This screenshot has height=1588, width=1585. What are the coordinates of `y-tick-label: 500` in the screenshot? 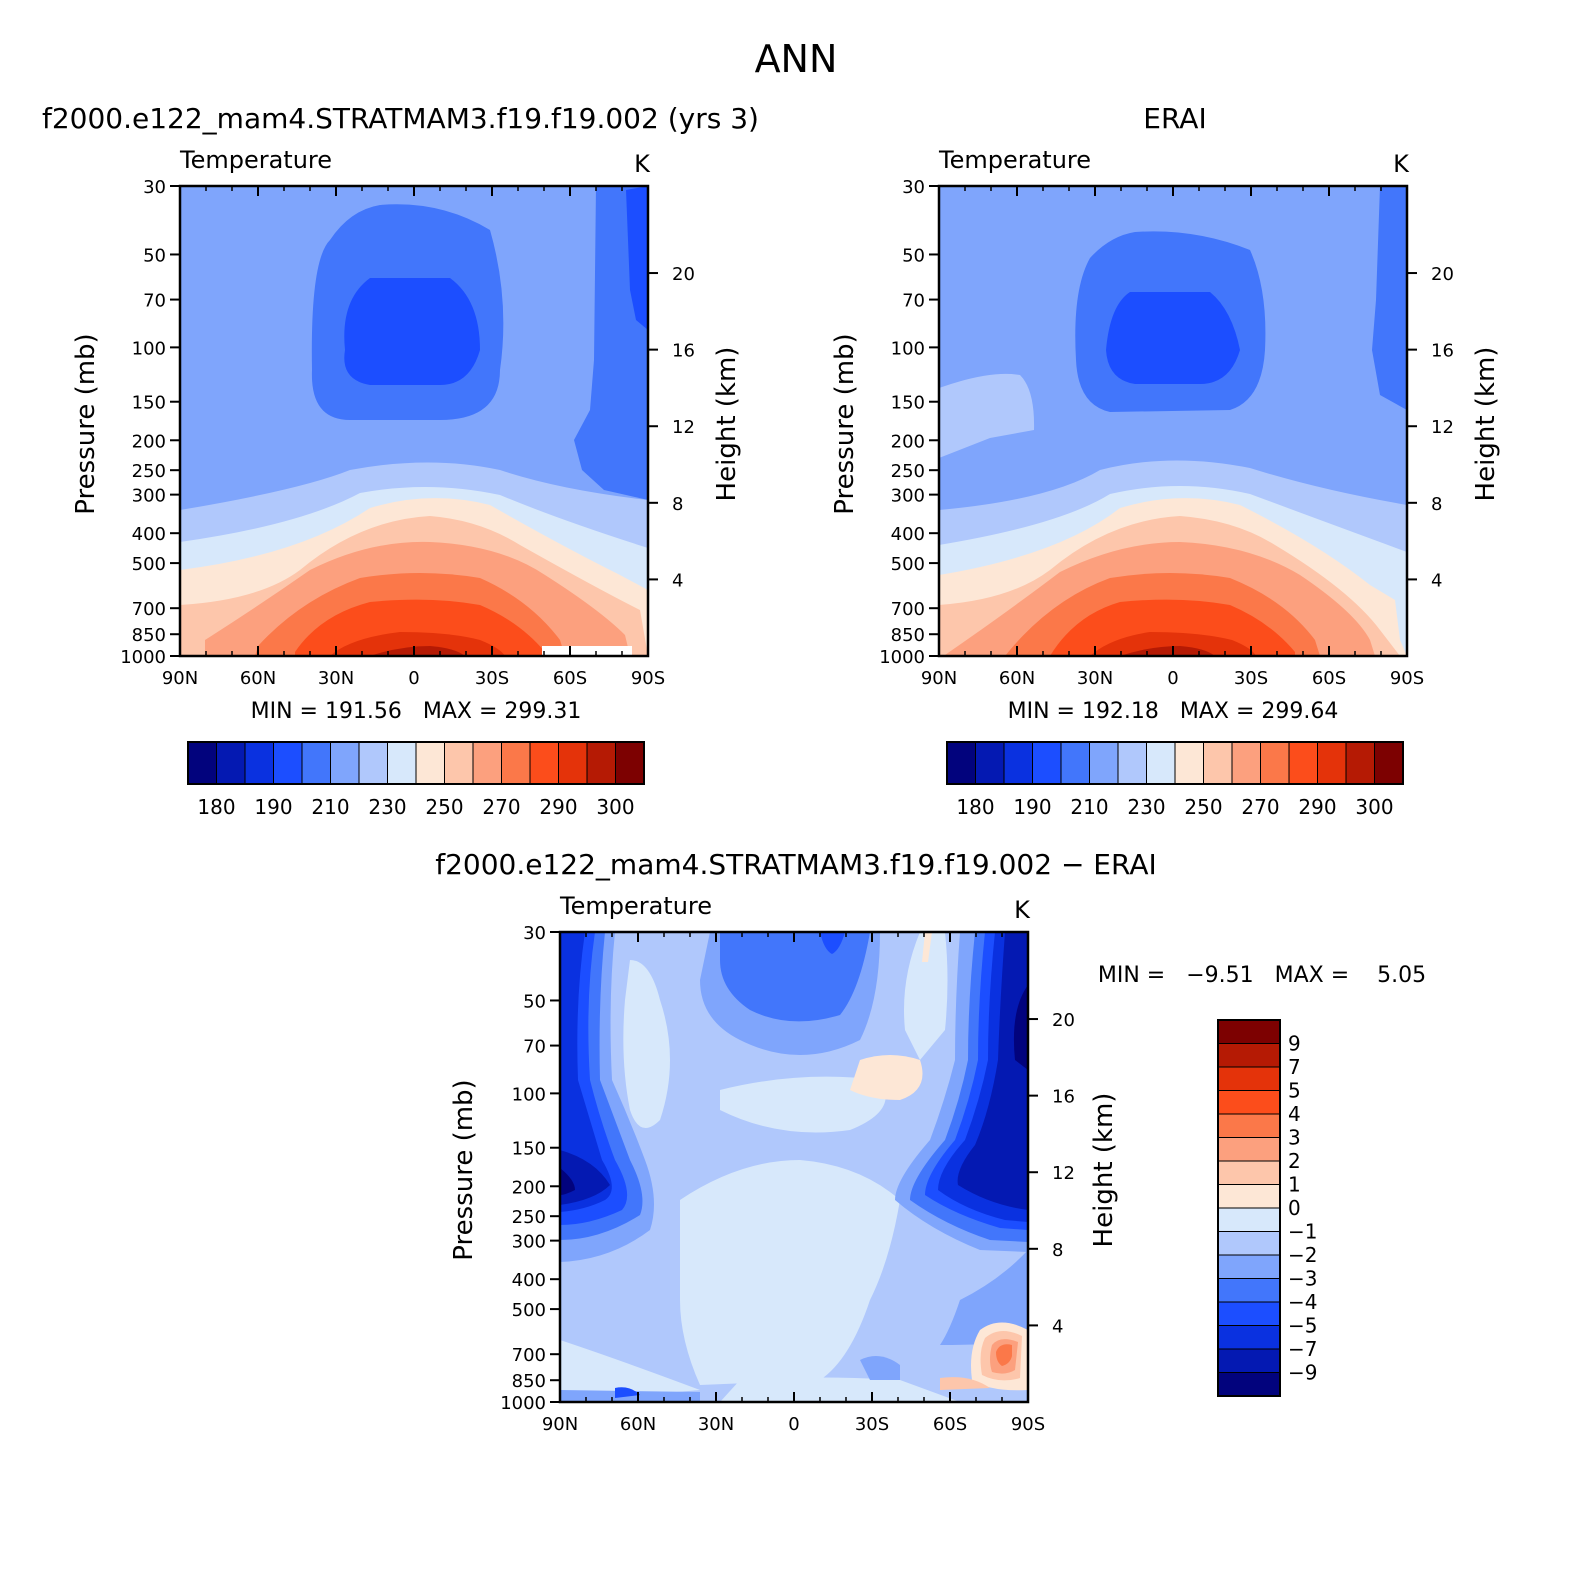 It's located at (529, 1310).